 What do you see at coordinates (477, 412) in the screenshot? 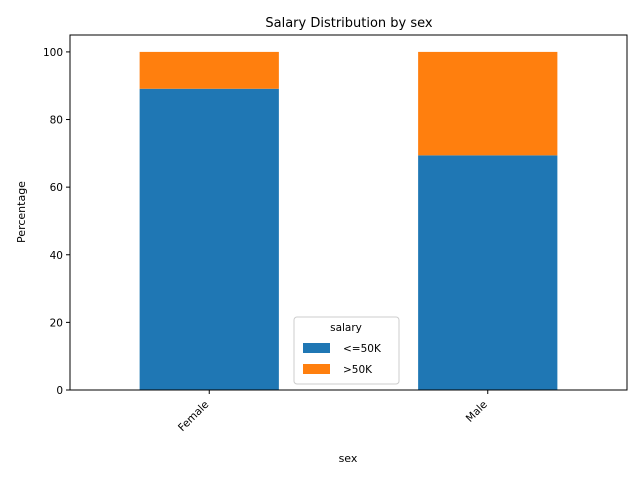
I see `x-tick-label-male: Male` at bounding box center [477, 412].